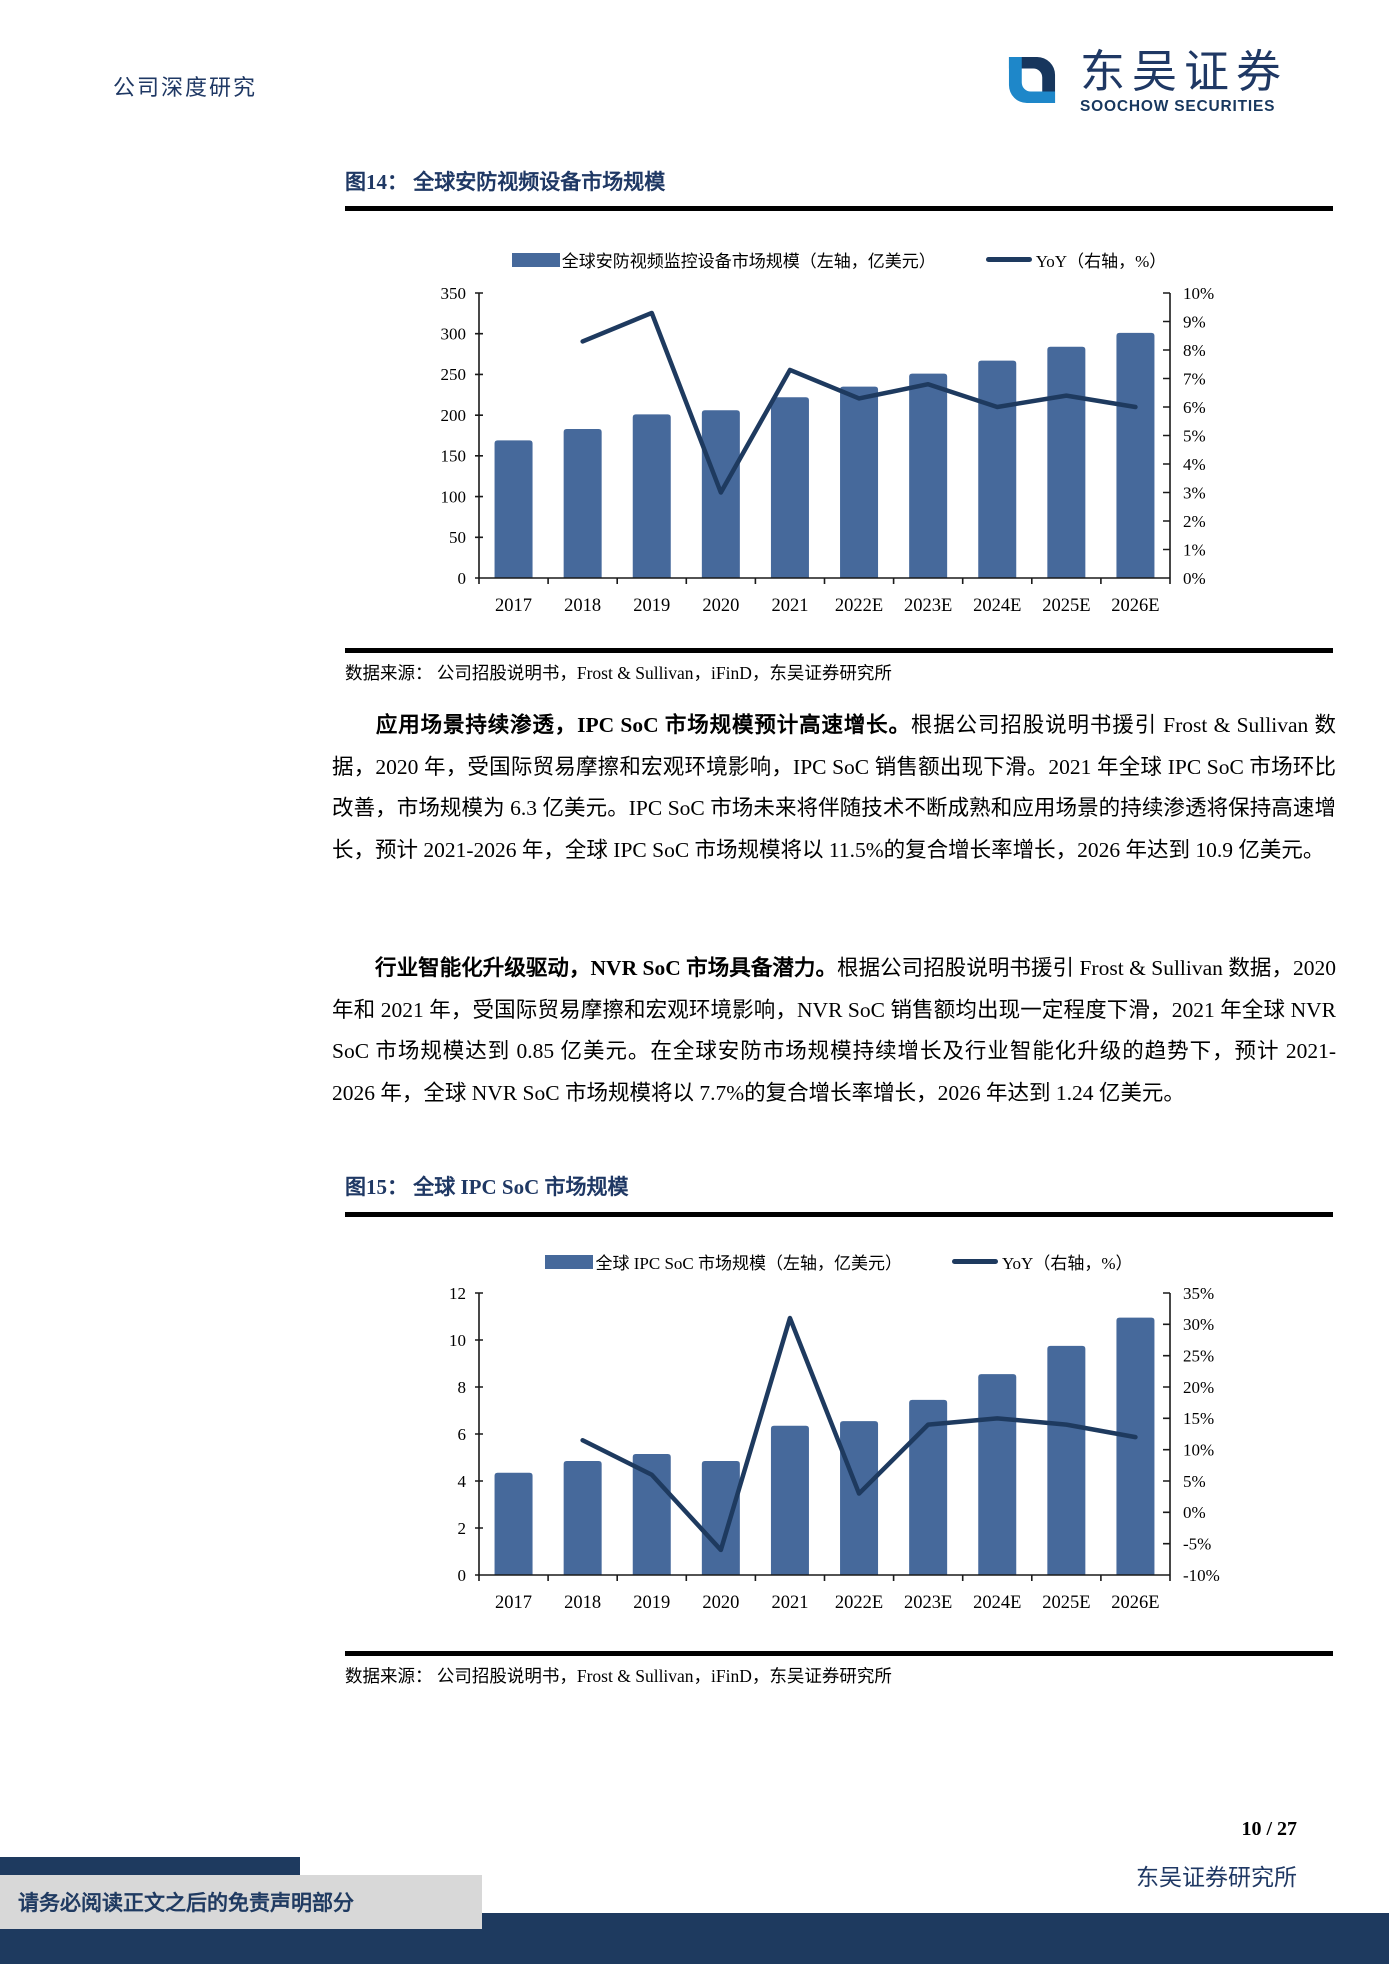  I want to click on svg-text: 2, so click(462, 1528).